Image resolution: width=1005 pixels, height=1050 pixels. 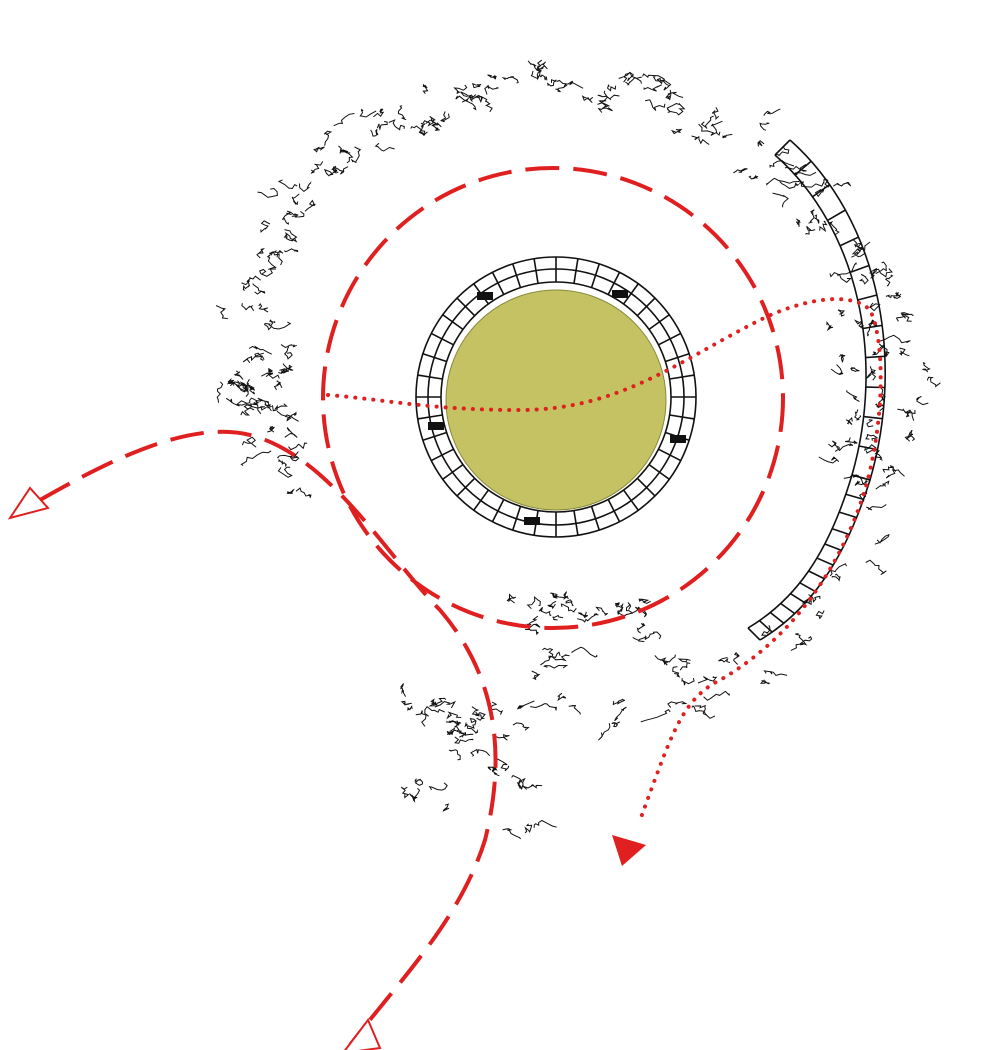 What do you see at coordinates (816, 390) in the screenshot?
I see `pergola-ribs` at bounding box center [816, 390].